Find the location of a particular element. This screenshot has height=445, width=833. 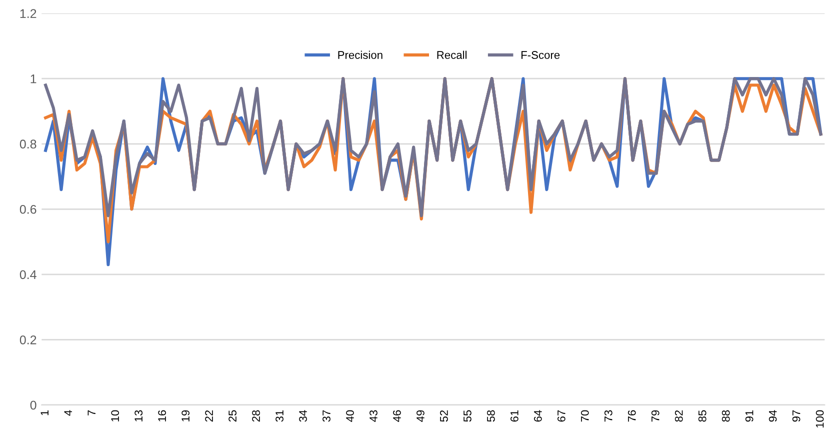

x-tick-label: 58 is located at coordinates (491, 416).